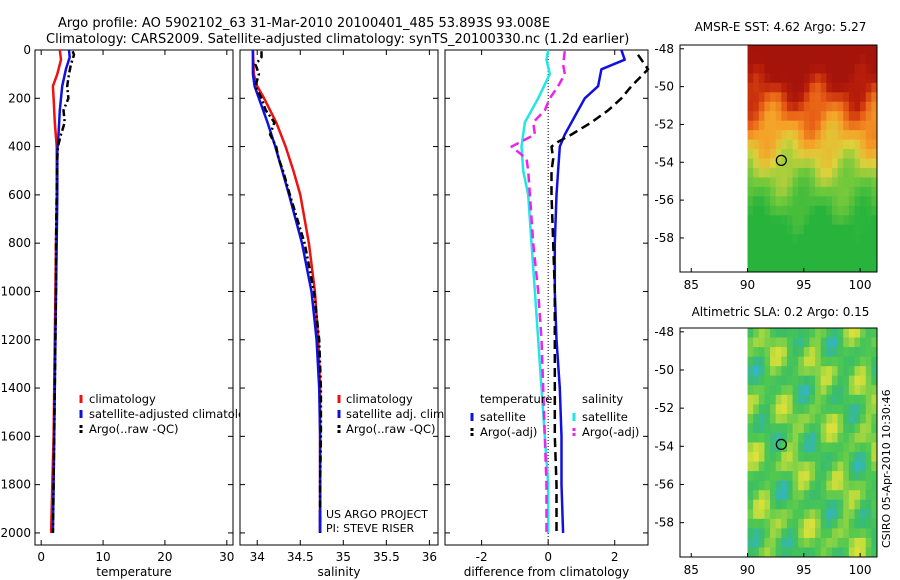  What do you see at coordinates (610, 432) in the screenshot?
I see `difference-legend-label: Argo(-adj)` at bounding box center [610, 432].